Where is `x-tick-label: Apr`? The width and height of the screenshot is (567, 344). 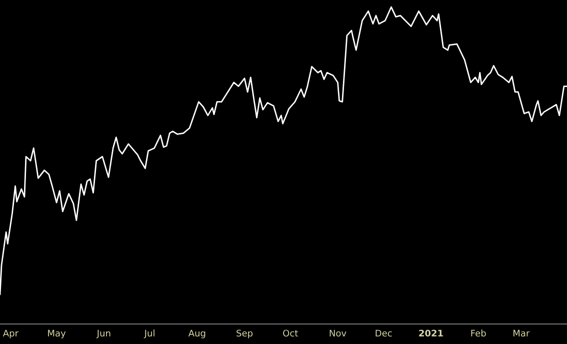 x-tick-label: Apr is located at coordinates (10, 334).